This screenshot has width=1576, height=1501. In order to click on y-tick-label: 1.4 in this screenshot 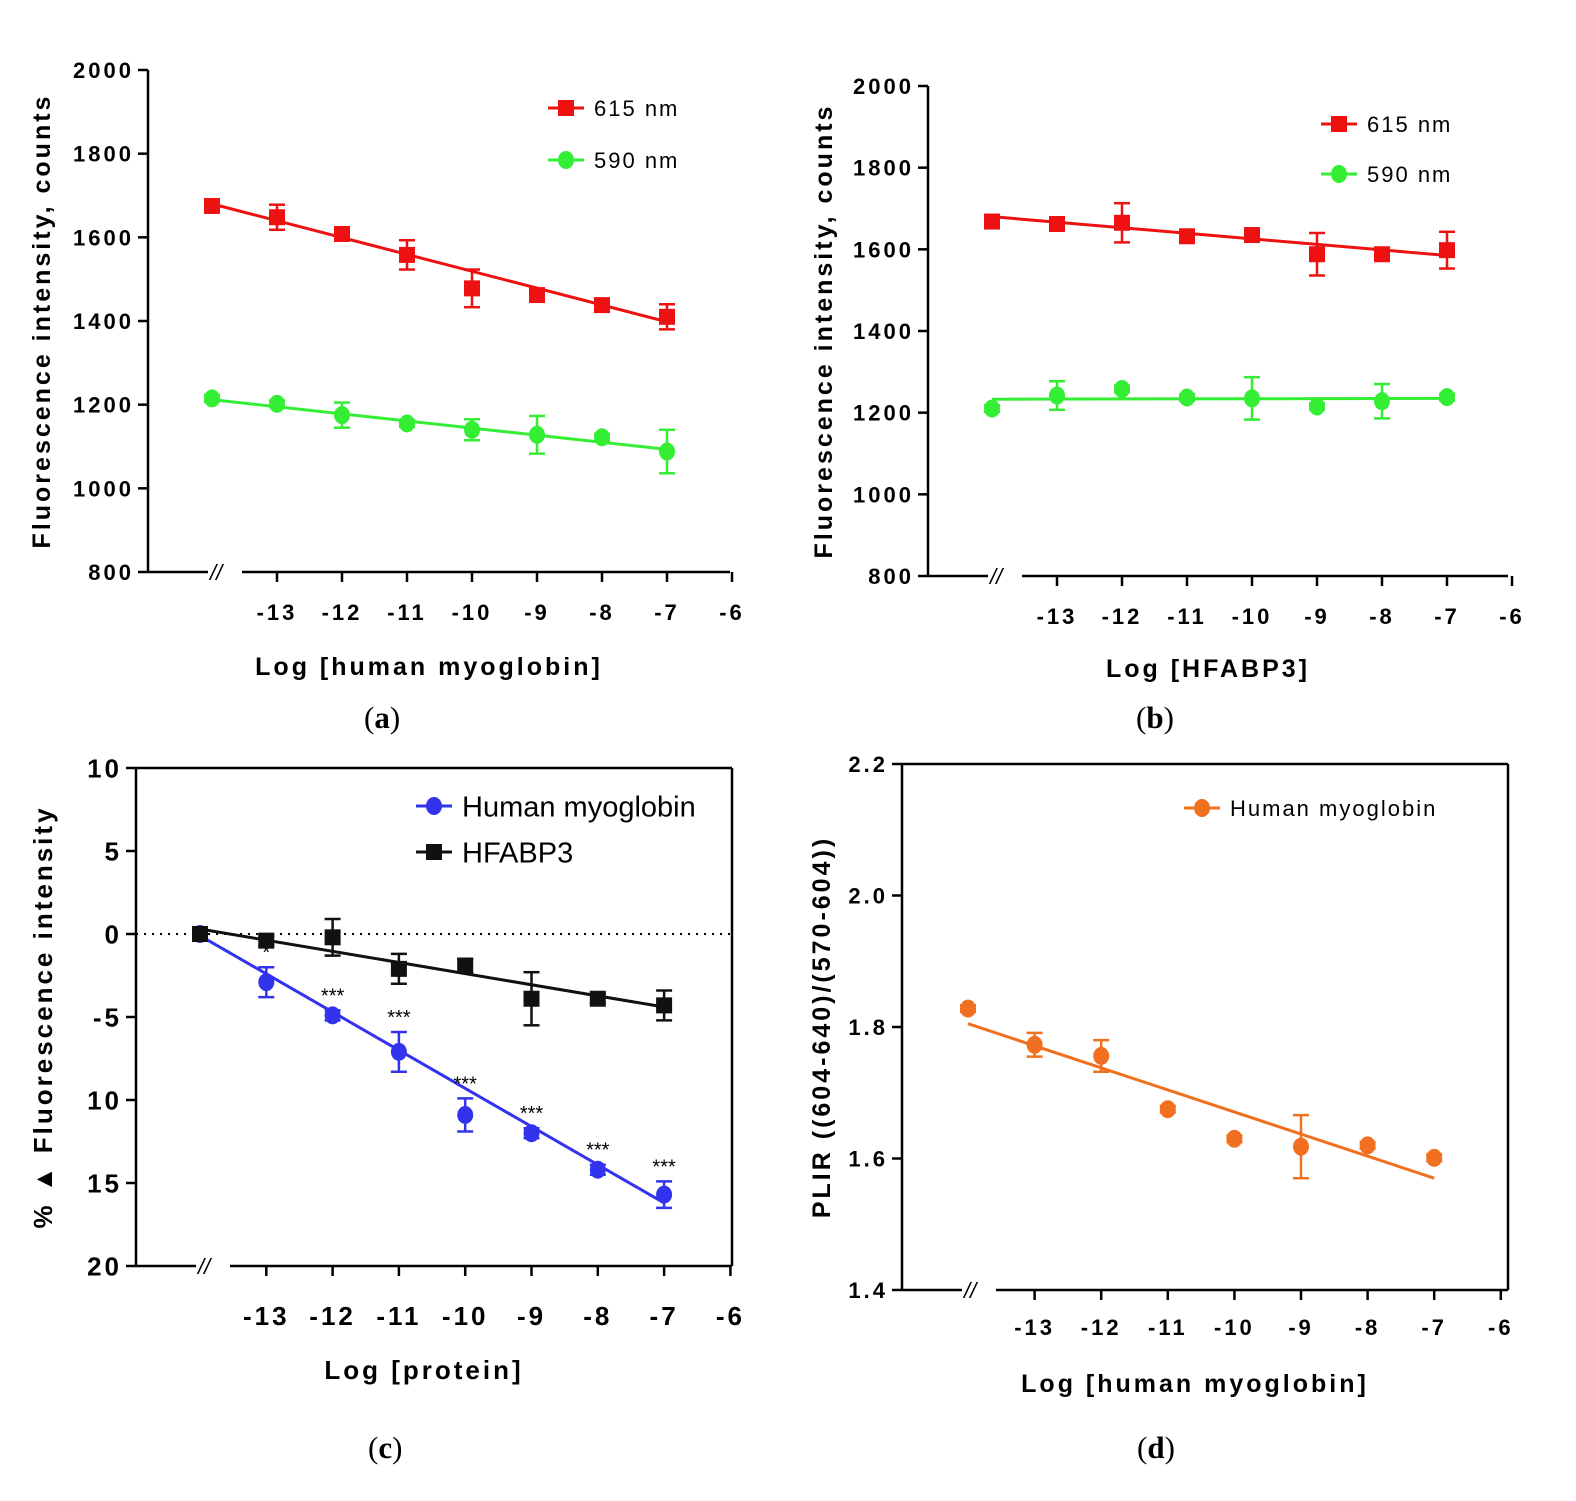, I will do `click(868, 1290)`.